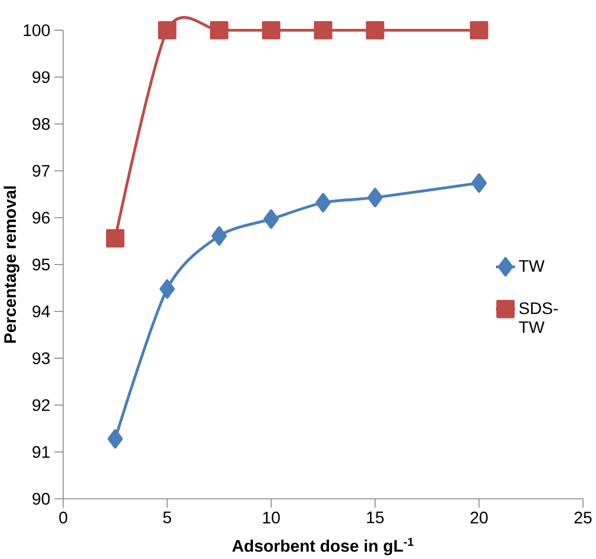  What do you see at coordinates (323, 547) in the screenshot?
I see `x-axis-title: Adsorbent dose in gL$^{-1}$` at bounding box center [323, 547].